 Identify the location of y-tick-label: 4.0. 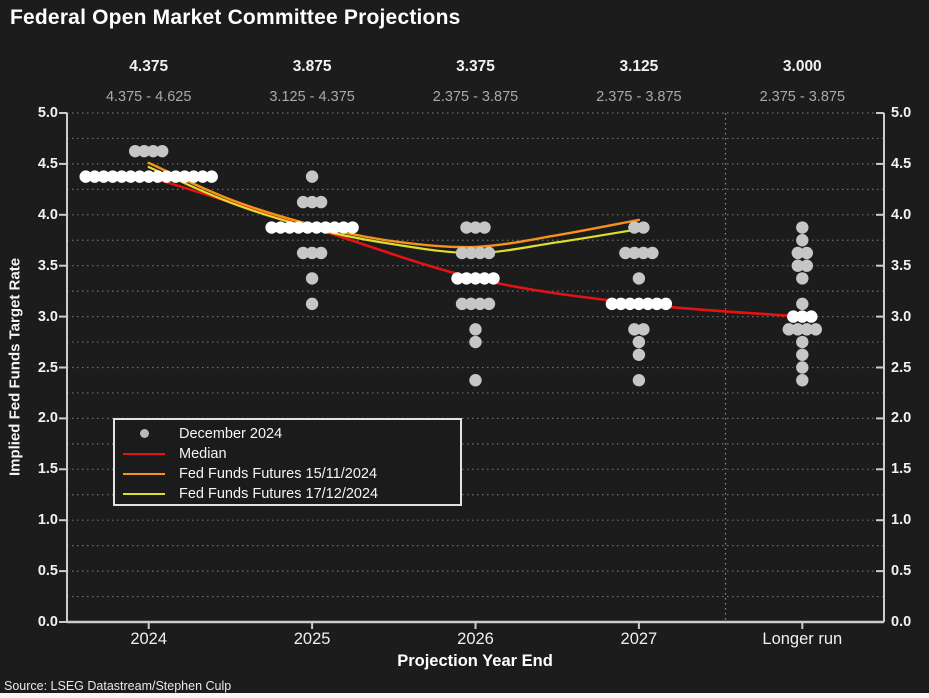
(901, 214).